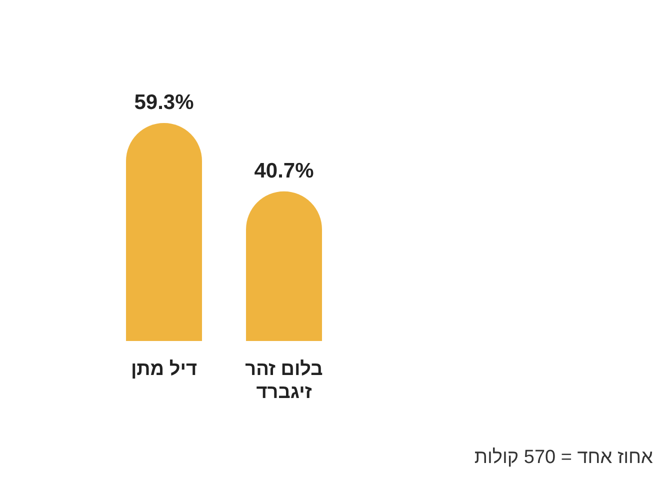 Image resolution: width=655 pixels, height=498 pixels. What do you see at coordinates (164, 369) in the screenshot?
I see `x-tick-label: דיל מתן` at bounding box center [164, 369].